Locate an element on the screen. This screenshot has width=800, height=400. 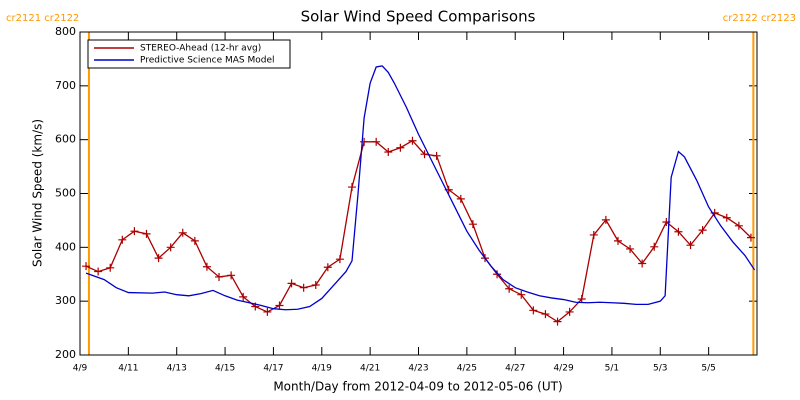
x-tick-label: 4/15 is located at coordinates (225, 369).